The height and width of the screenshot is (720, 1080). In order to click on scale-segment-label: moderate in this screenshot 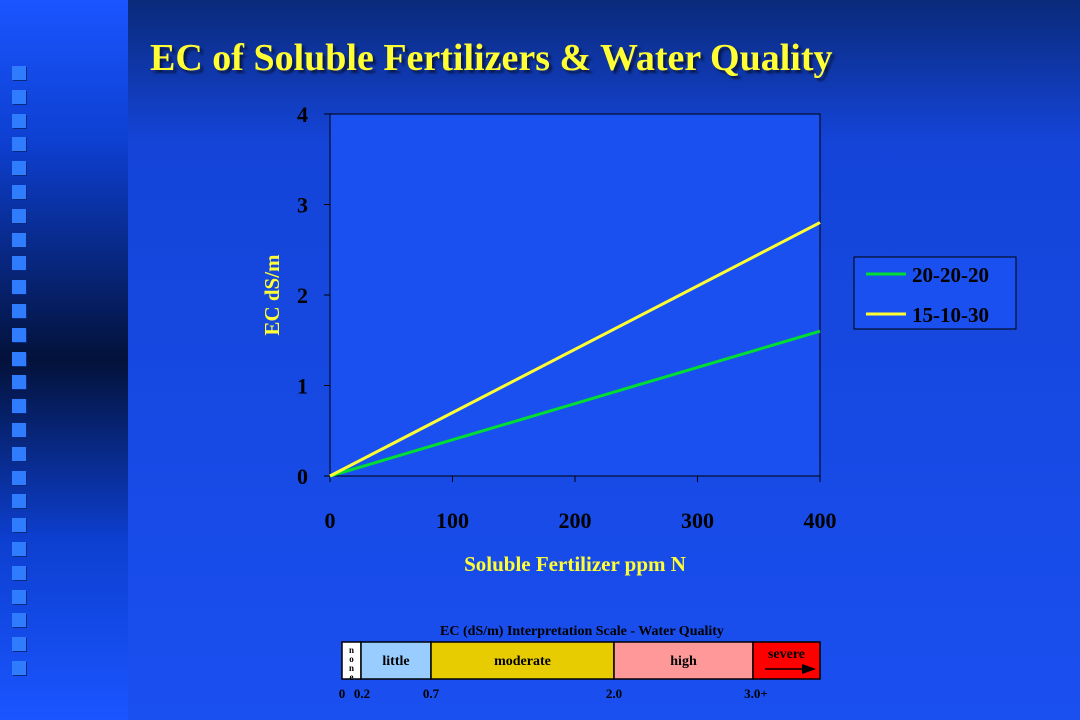, I will do `click(522, 661)`.